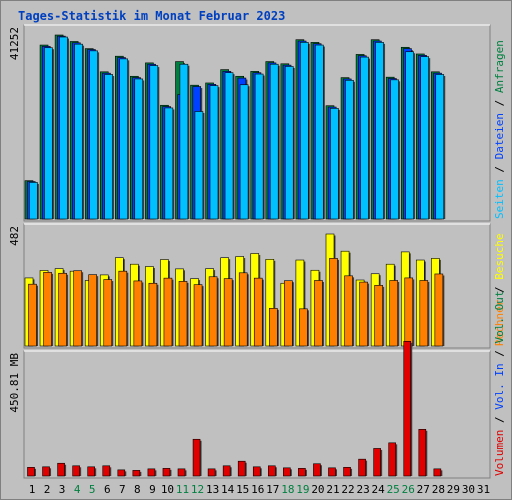 The height and width of the screenshot is (500, 512). I want to click on x-tick-day-4: 4, so click(77, 489).